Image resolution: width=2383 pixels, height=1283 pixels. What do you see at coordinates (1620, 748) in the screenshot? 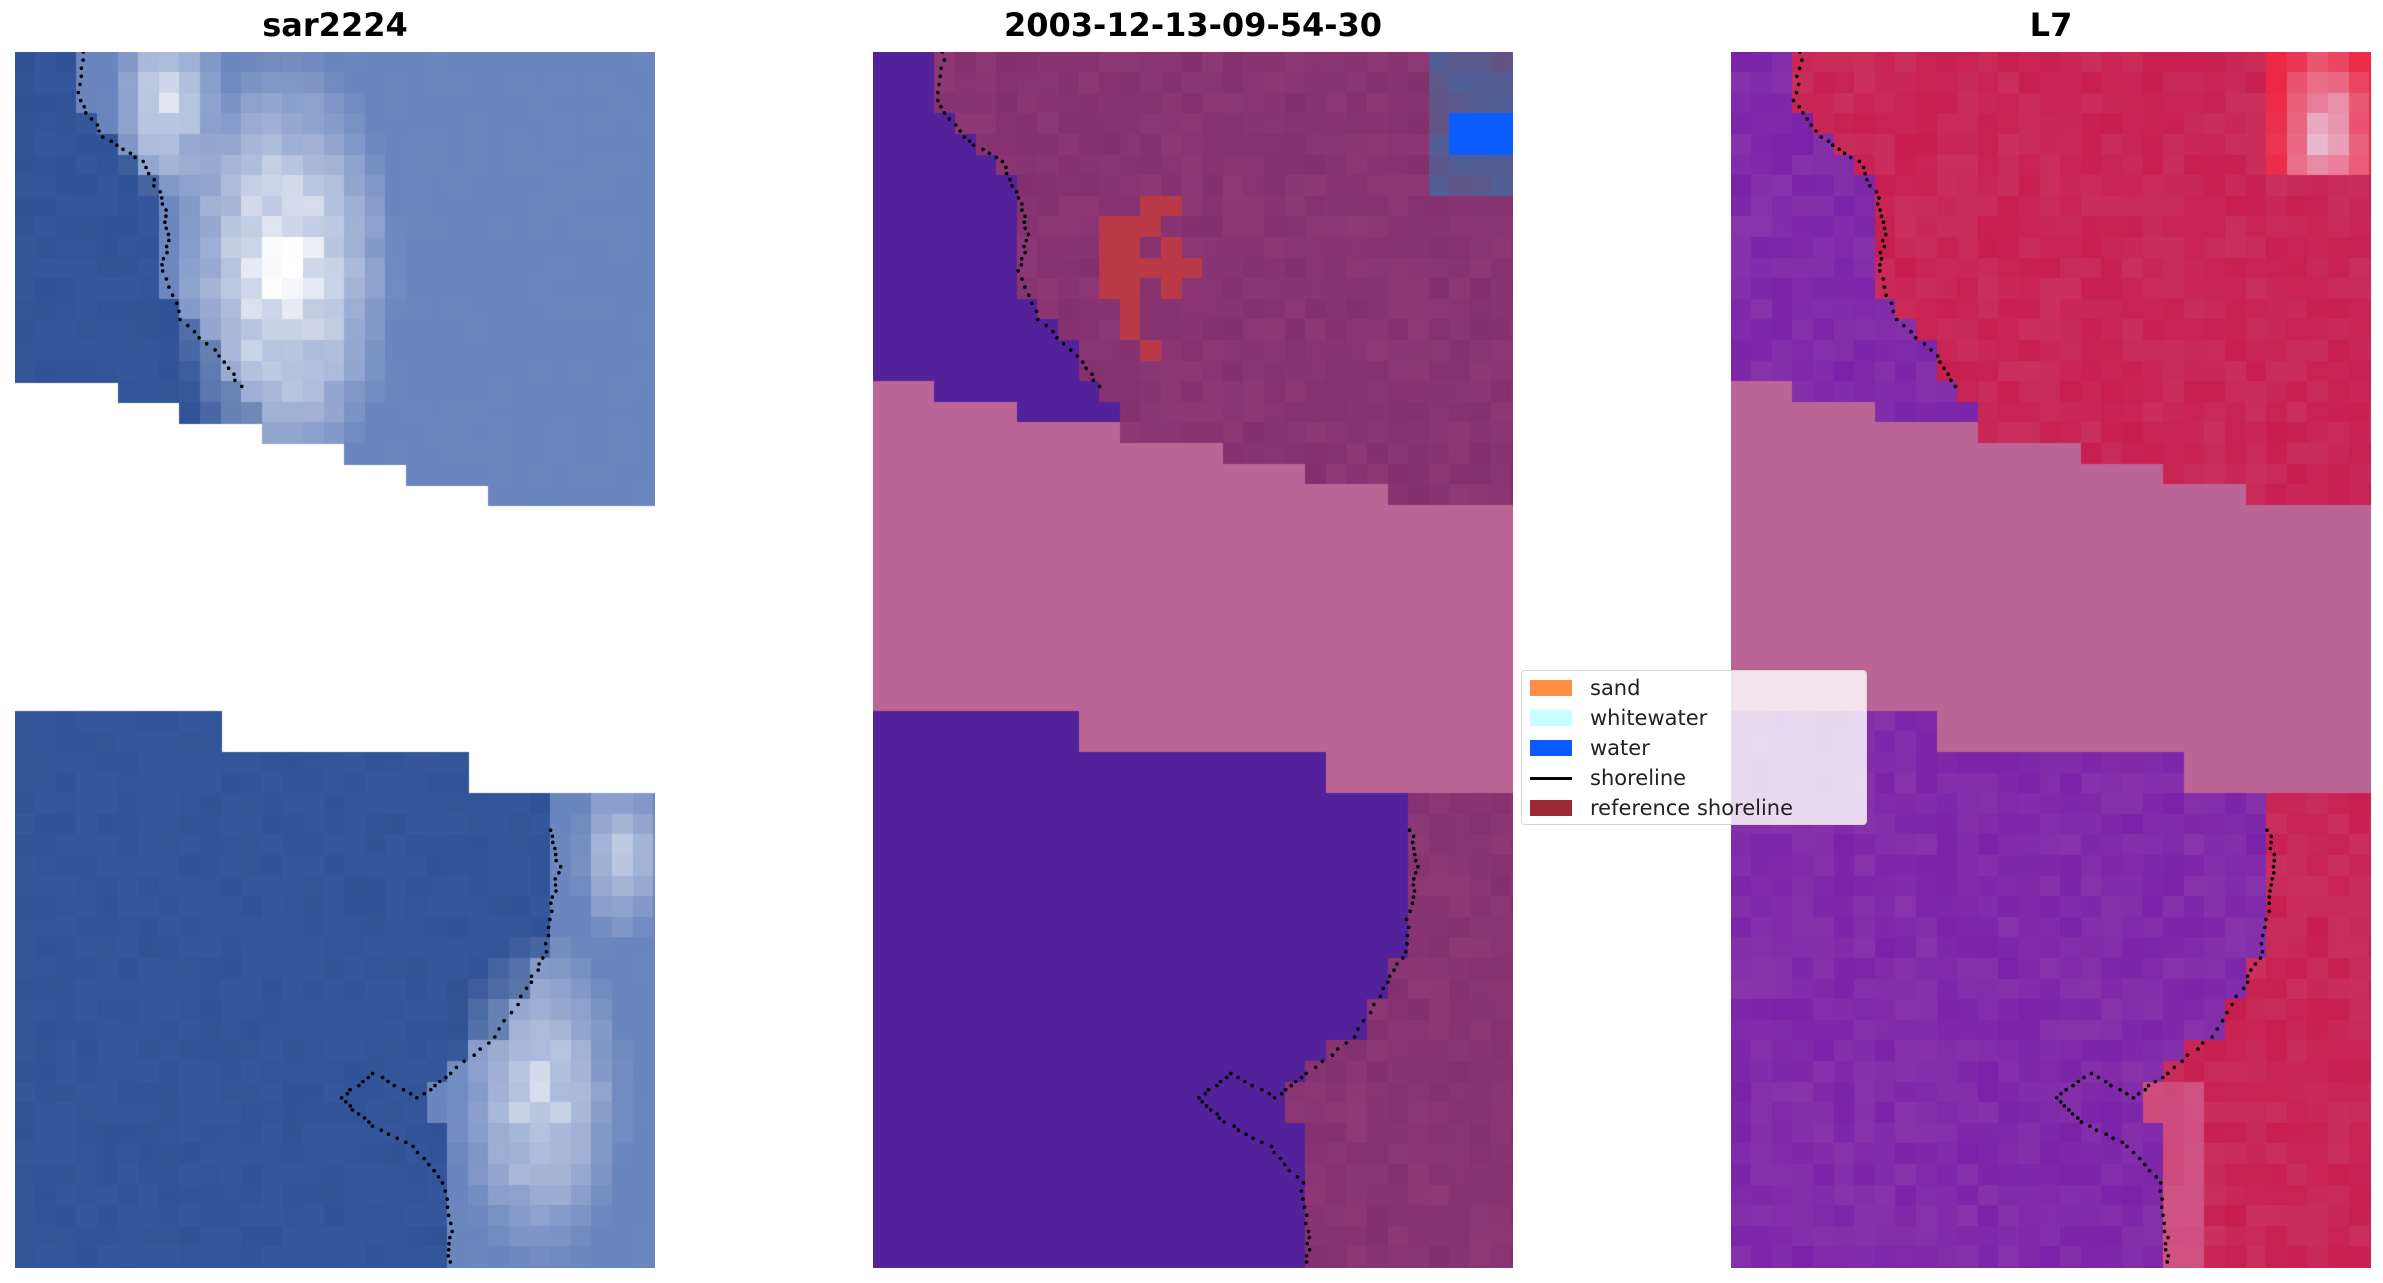
I see `legend-label-water: water` at bounding box center [1620, 748].